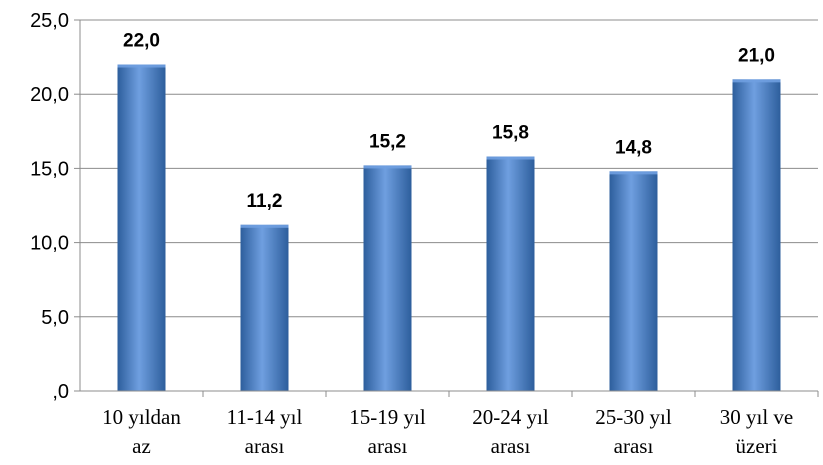  Describe the element at coordinates (757, 446) in the screenshot. I see `x-tick-label: üzeri` at that location.